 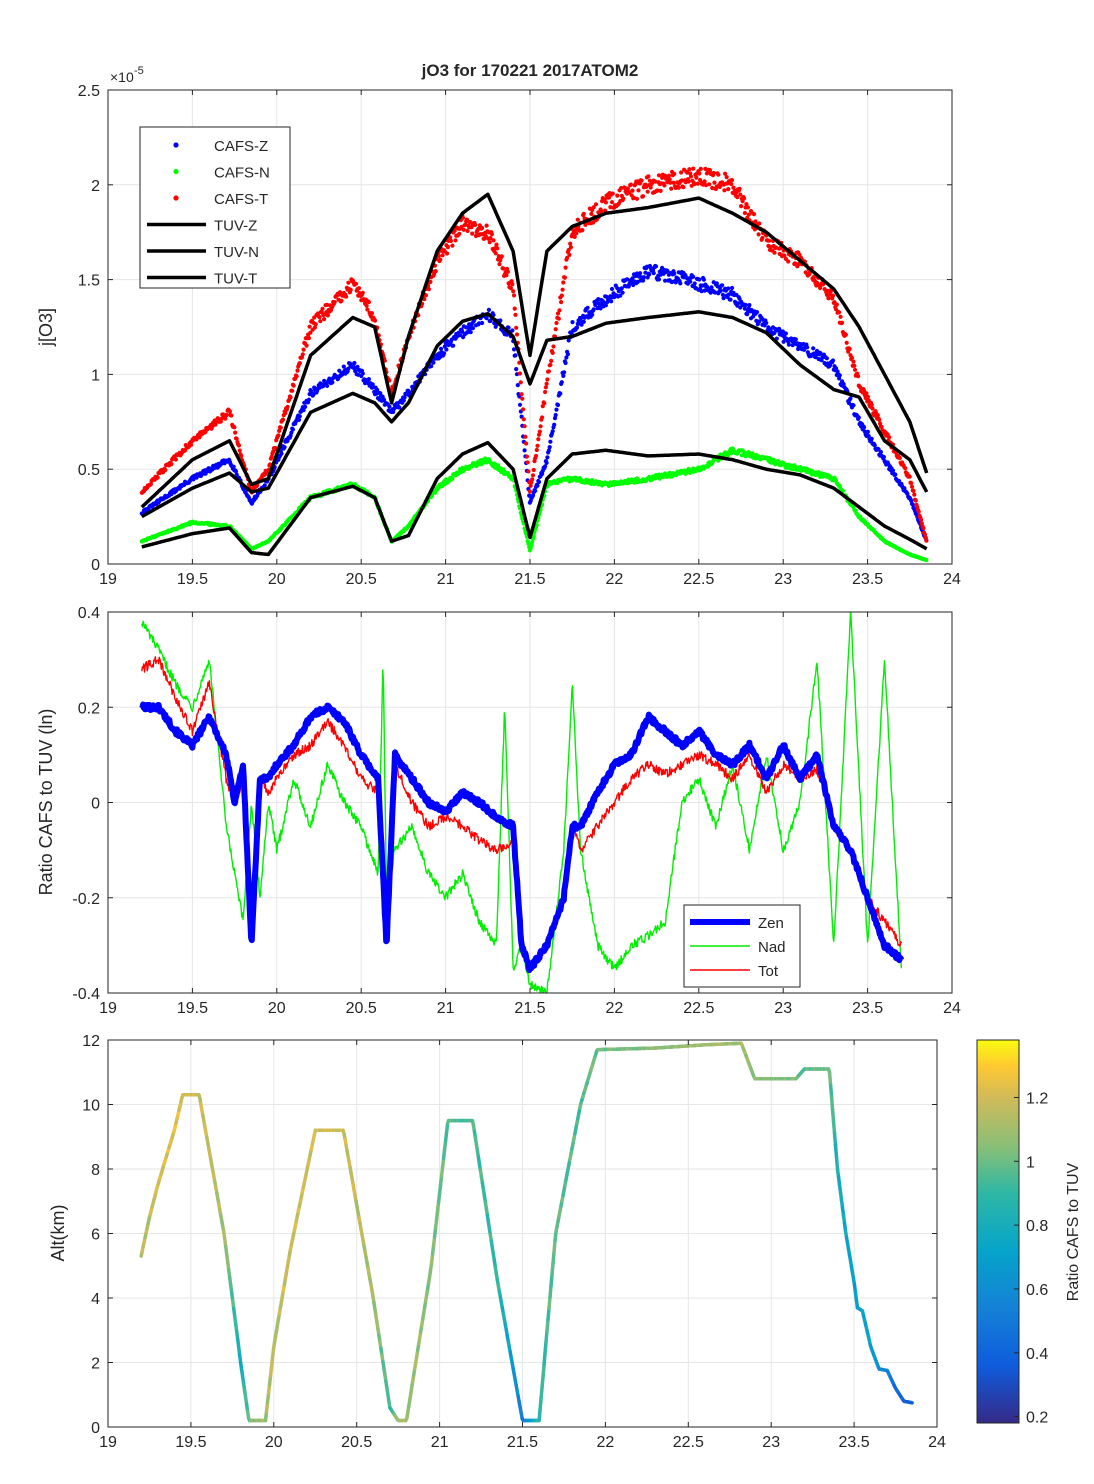 I want to click on colorbar-label: Ratio CAFS to TUV, so click(x=1073, y=1231).